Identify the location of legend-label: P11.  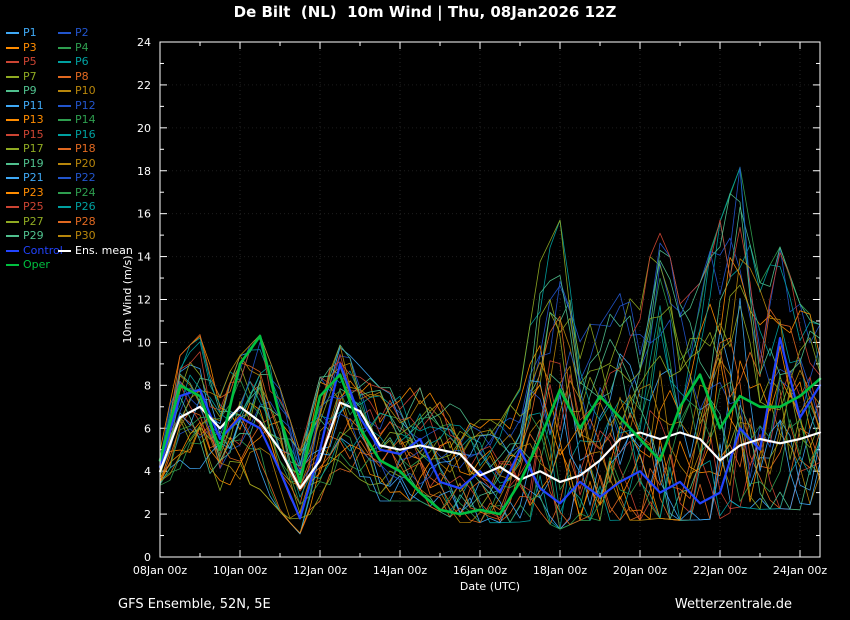
(33, 105).